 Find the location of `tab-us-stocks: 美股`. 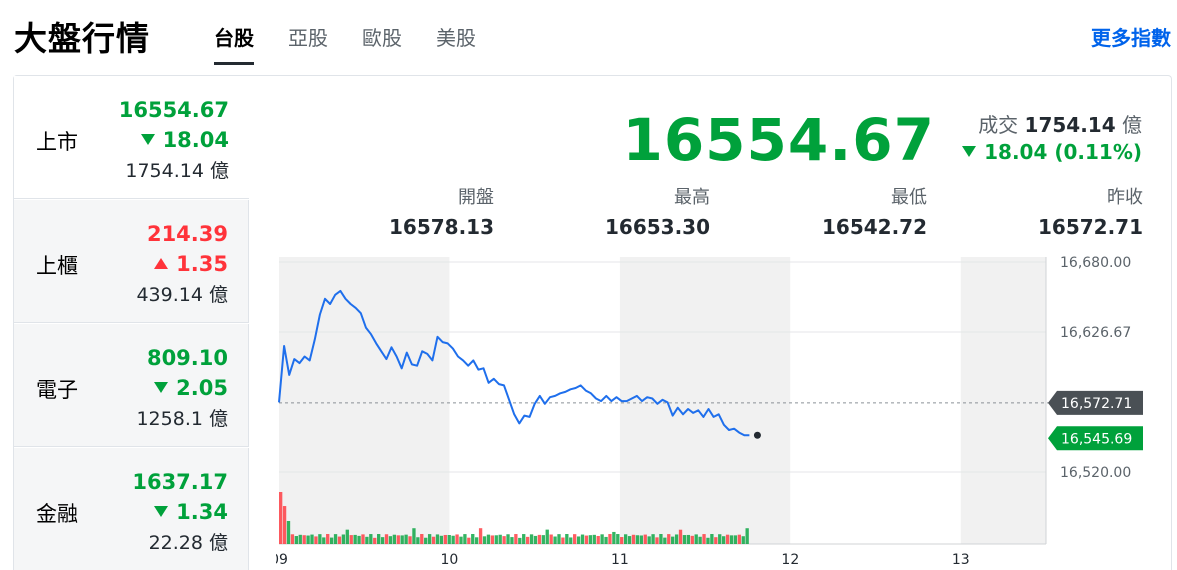

tab-us-stocks: 美股 is located at coordinates (456, 38).